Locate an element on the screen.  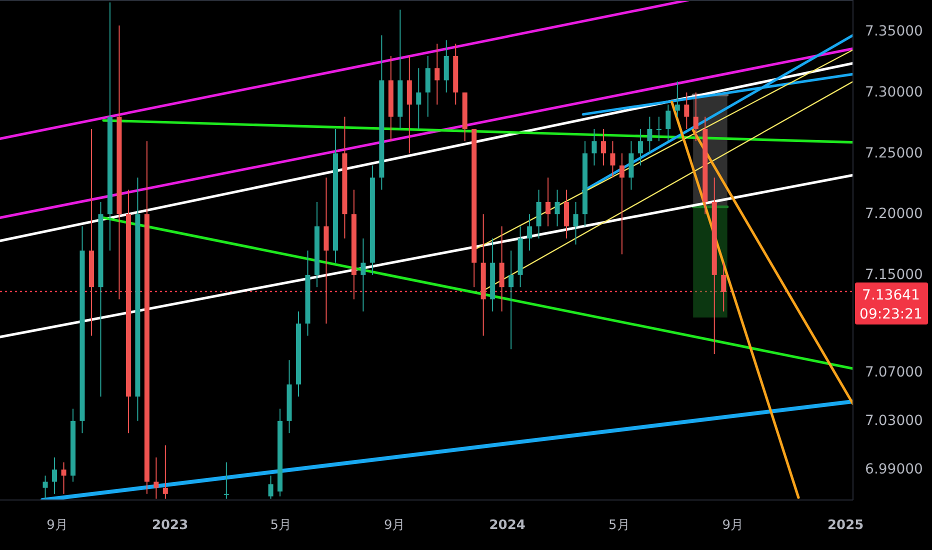
y-tick-label: 7.07000 is located at coordinates (894, 372).